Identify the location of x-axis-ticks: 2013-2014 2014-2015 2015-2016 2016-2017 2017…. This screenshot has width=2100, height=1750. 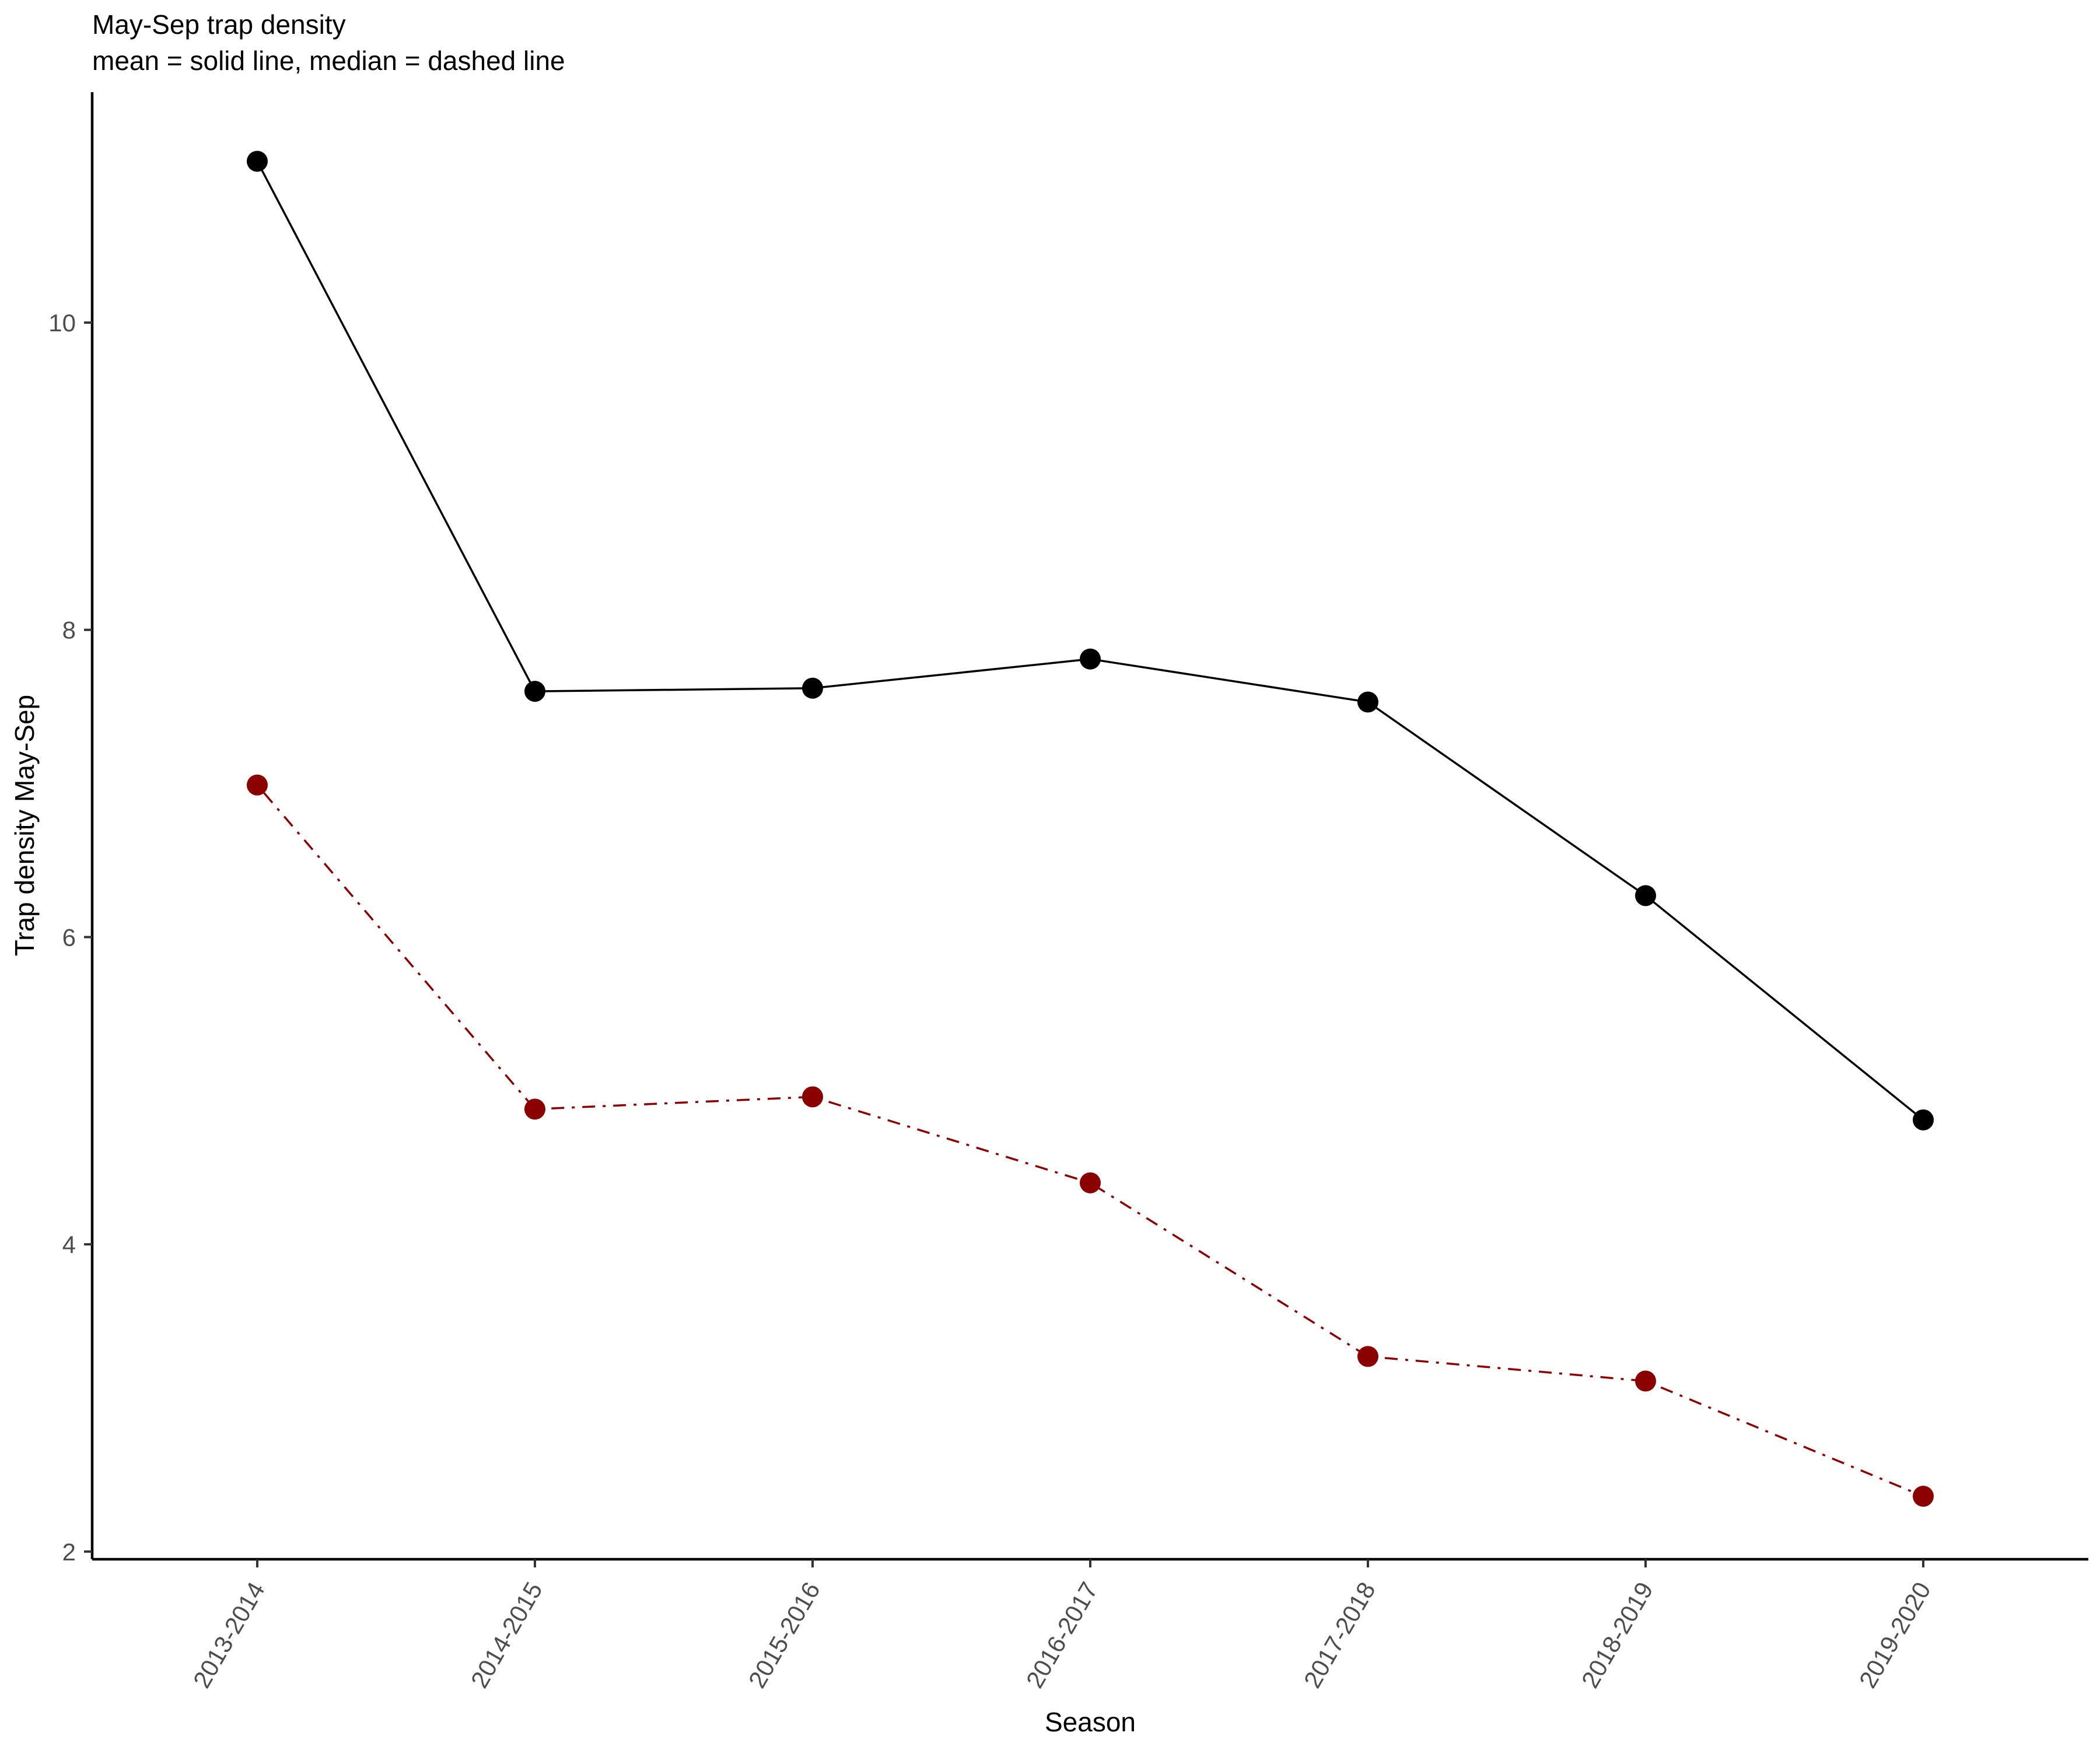
(1062, 1625).